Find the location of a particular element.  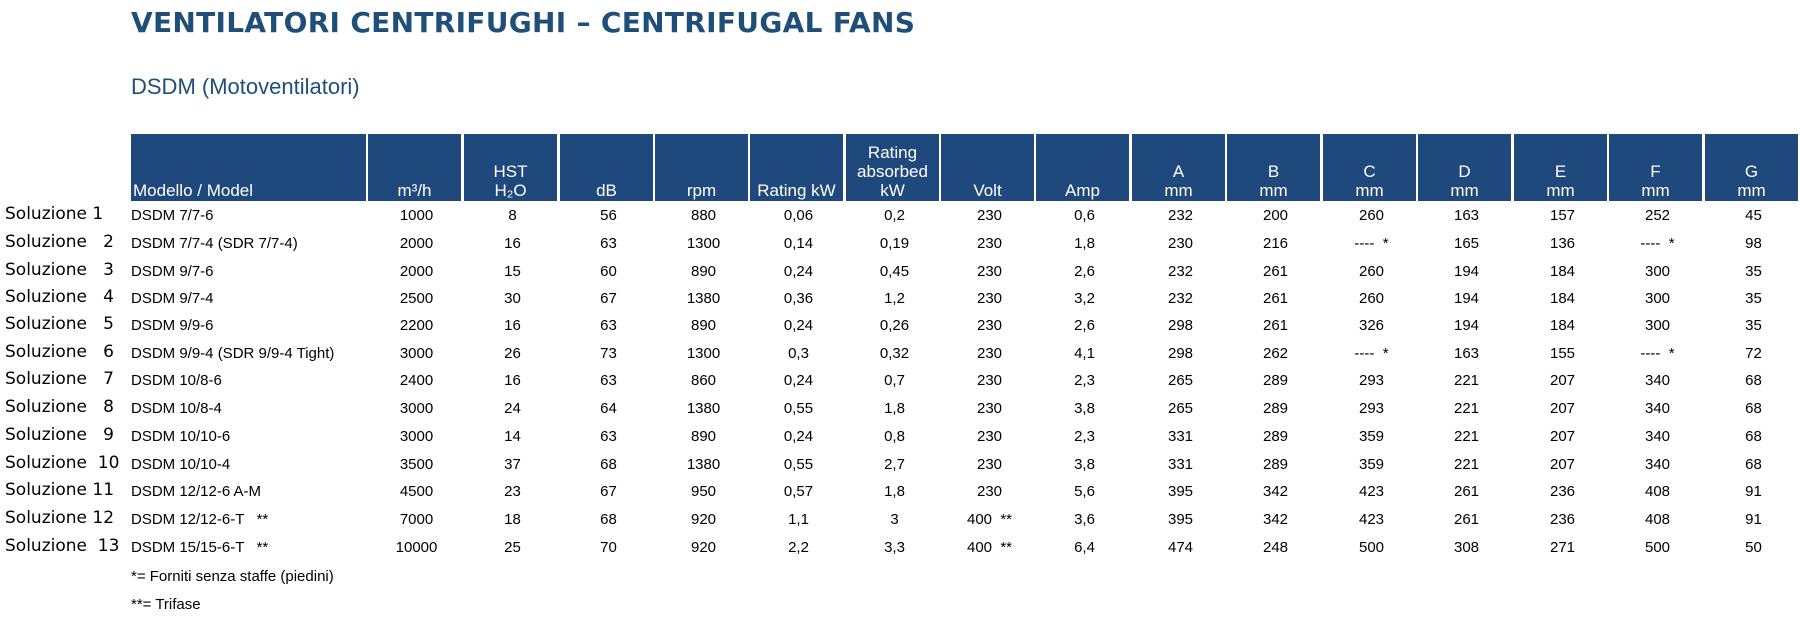

header-label: dB is located at coordinates (606, 190).